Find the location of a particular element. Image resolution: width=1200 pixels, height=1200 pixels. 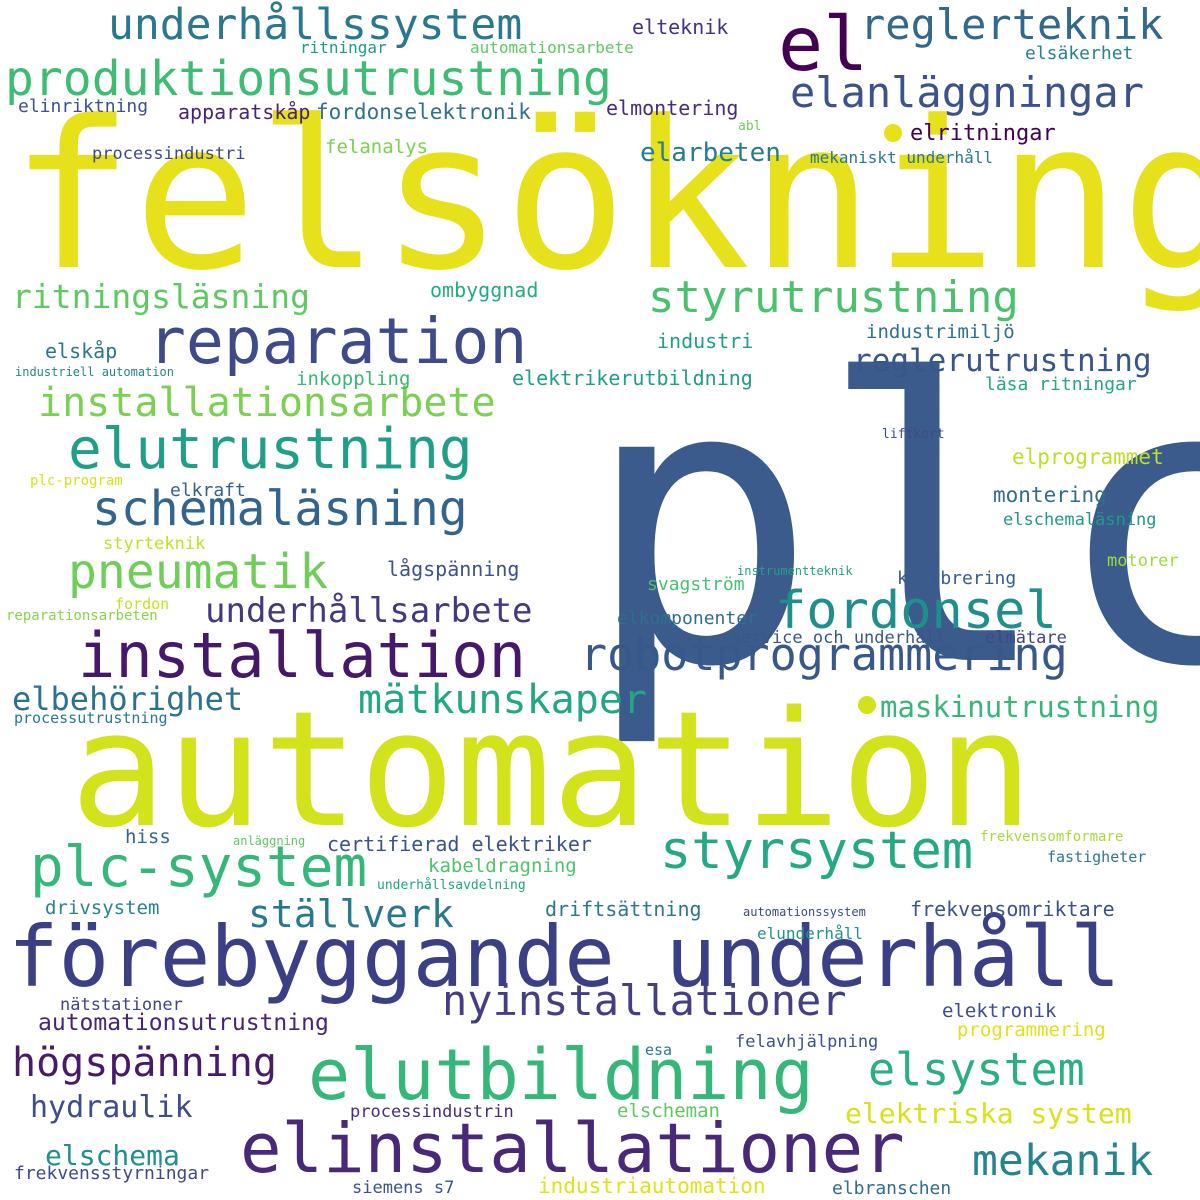

word-48: processindustri is located at coordinates (169, 154).